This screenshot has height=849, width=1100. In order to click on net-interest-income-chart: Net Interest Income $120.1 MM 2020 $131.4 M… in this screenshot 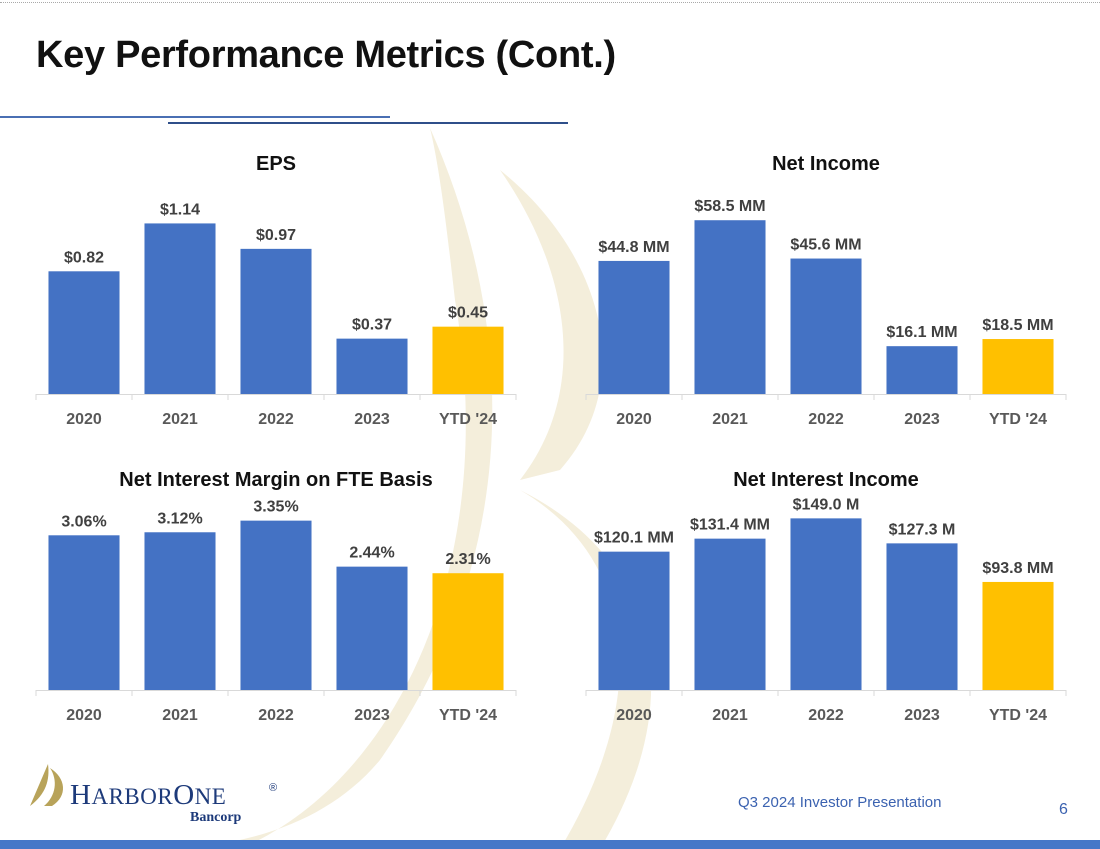, I will do `click(826, 602)`.